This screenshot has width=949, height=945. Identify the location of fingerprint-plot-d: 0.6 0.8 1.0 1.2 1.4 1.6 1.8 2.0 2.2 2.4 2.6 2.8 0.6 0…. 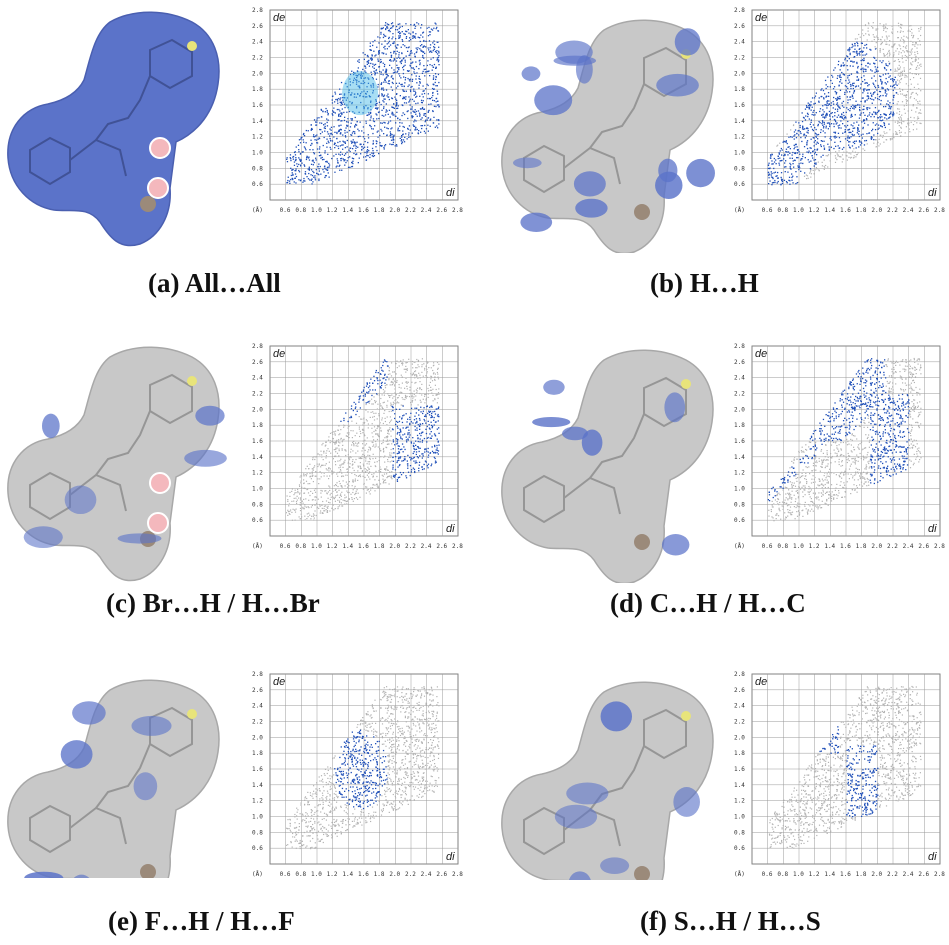
(839, 446).